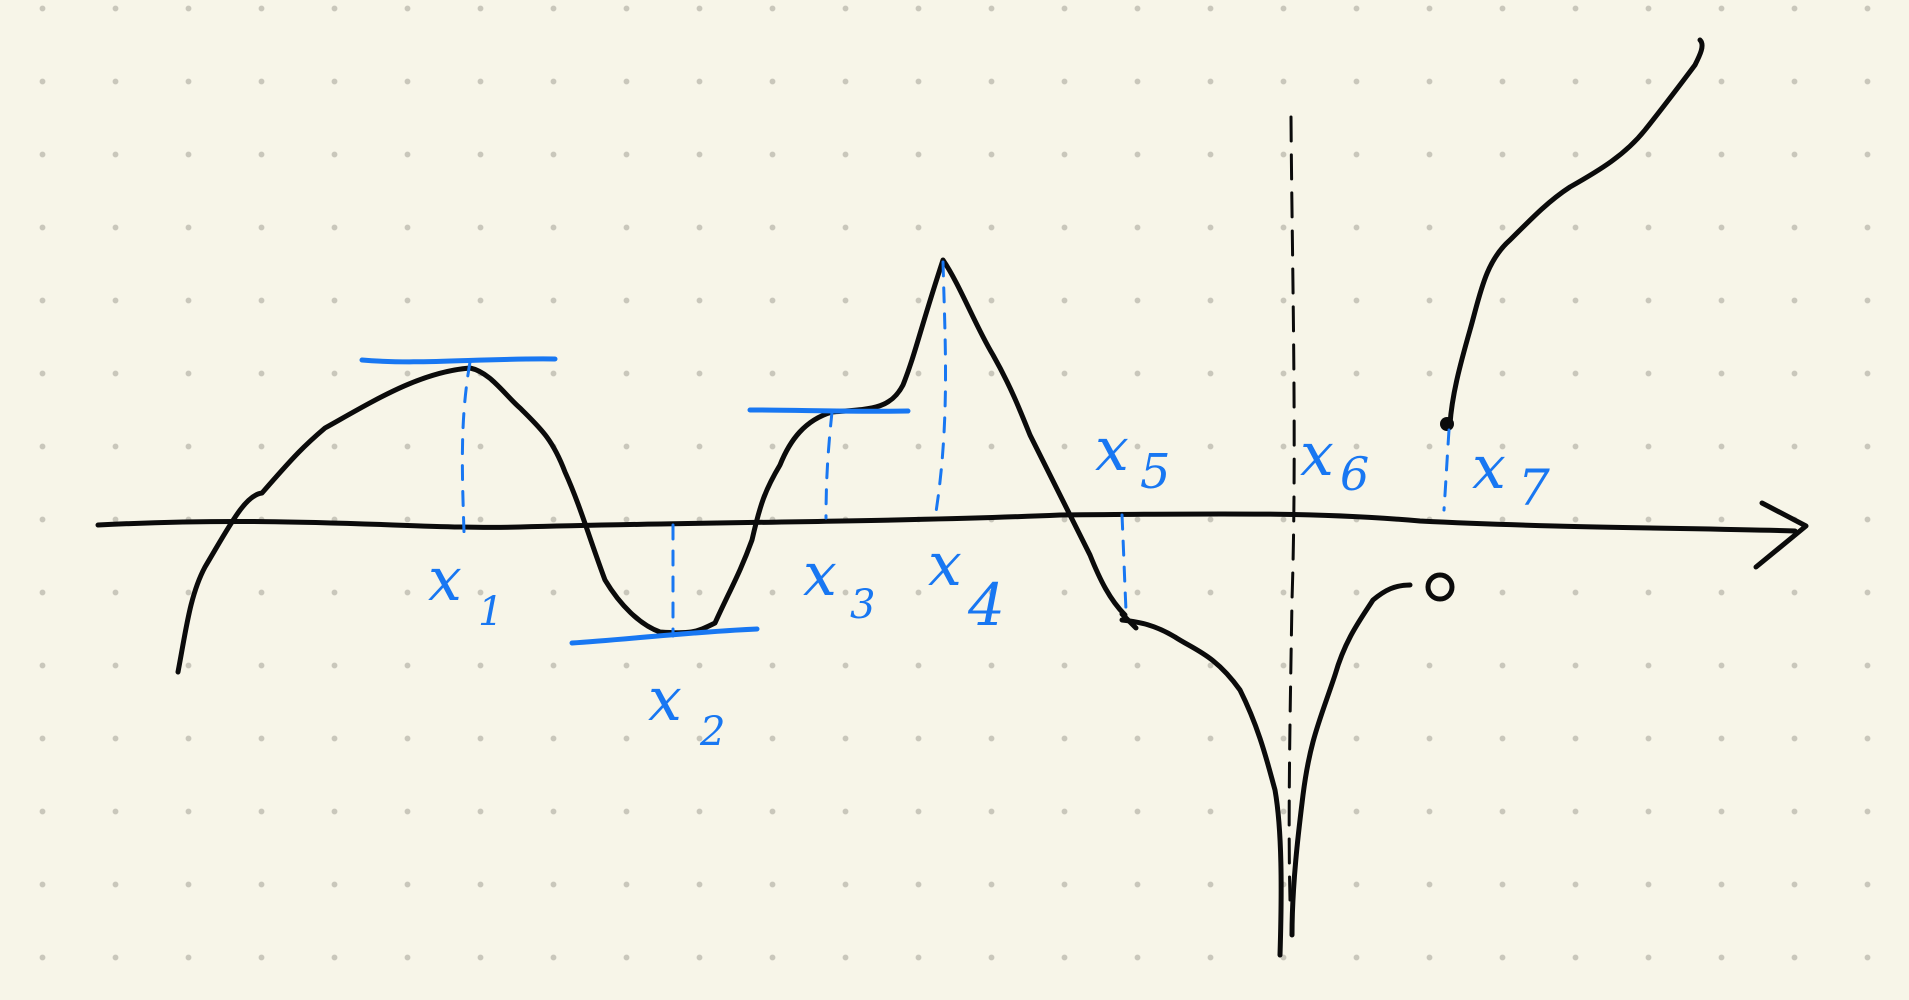  Describe the element at coordinates (1354, 474) in the screenshot. I see `label-x6-sub: 6` at that location.